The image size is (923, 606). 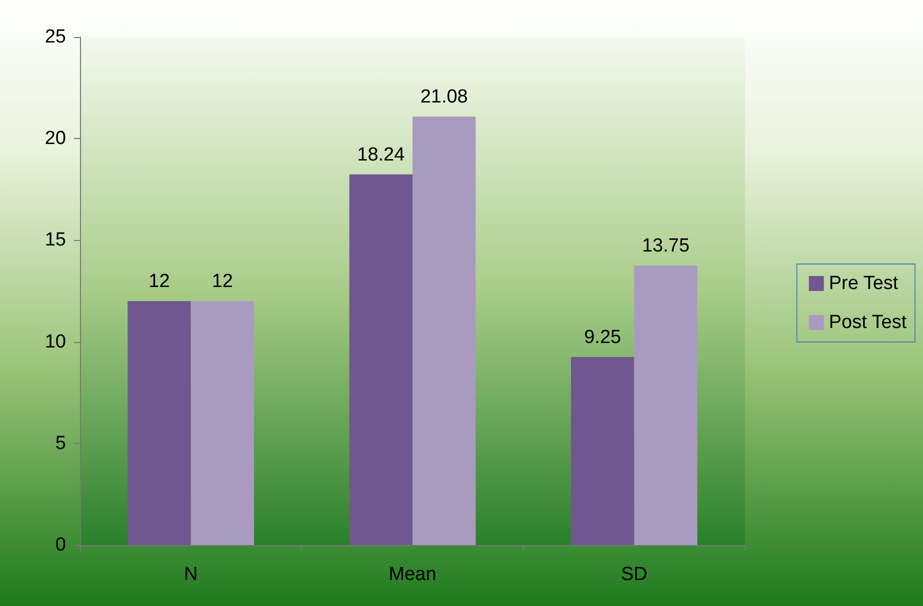 What do you see at coordinates (55, 240) in the screenshot?
I see `y-tick-label: 15` at bounding box center [55, 240].